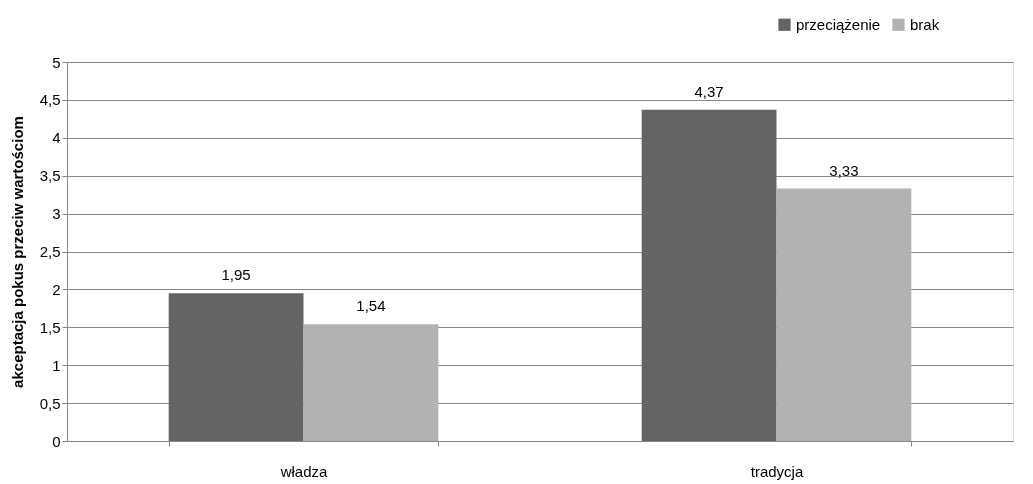 This screenshot has height=484, width=1033. What do you see at coordinates (844, 170) in the screenshot?
I see `data-label: 3,33` at bounding box center [844, 170].